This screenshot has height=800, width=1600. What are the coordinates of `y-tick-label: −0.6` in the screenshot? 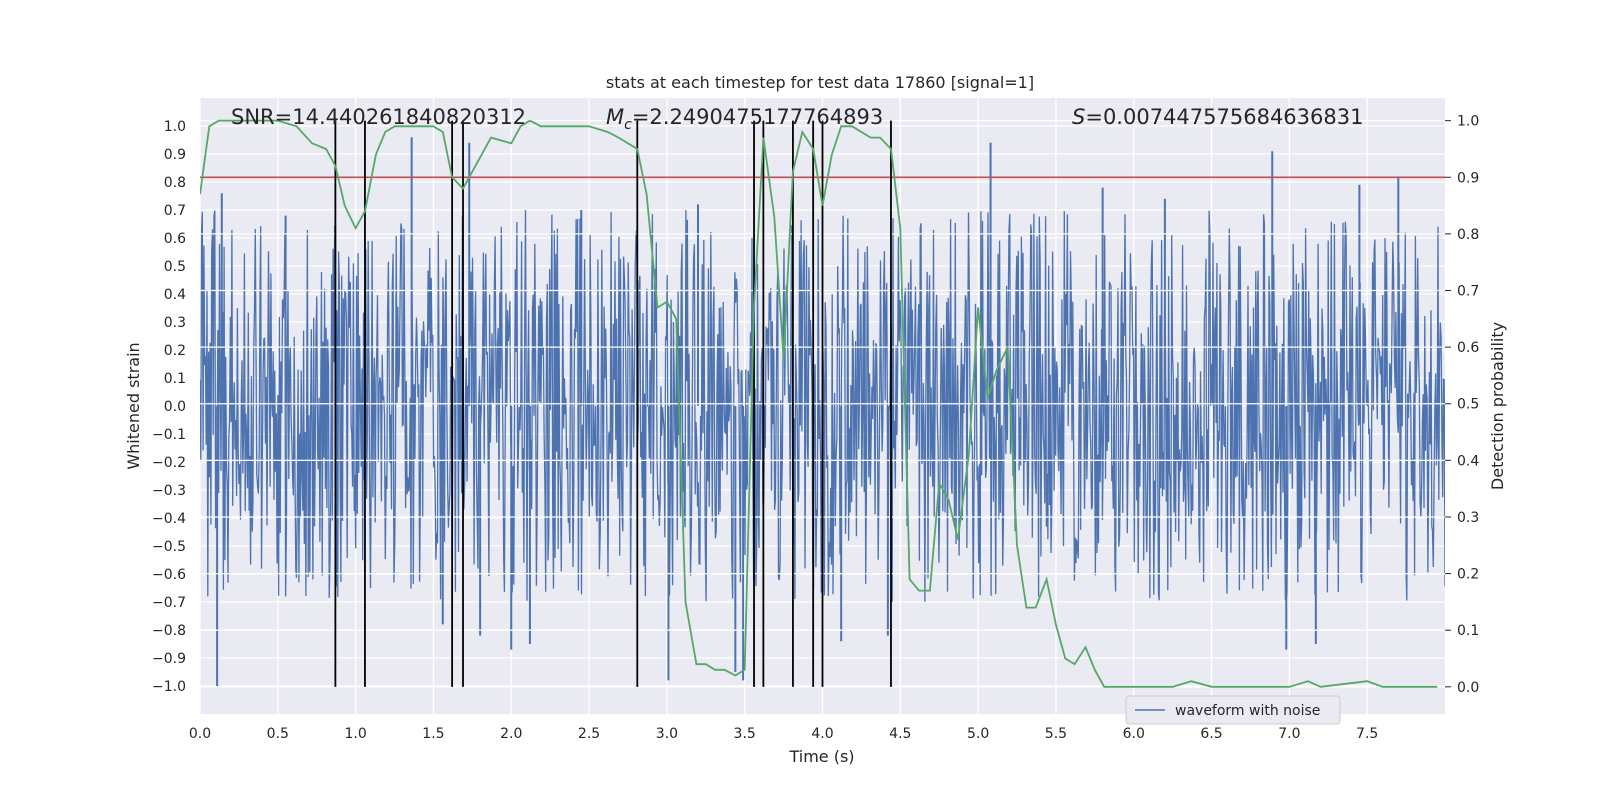 It's located at (169, 575).